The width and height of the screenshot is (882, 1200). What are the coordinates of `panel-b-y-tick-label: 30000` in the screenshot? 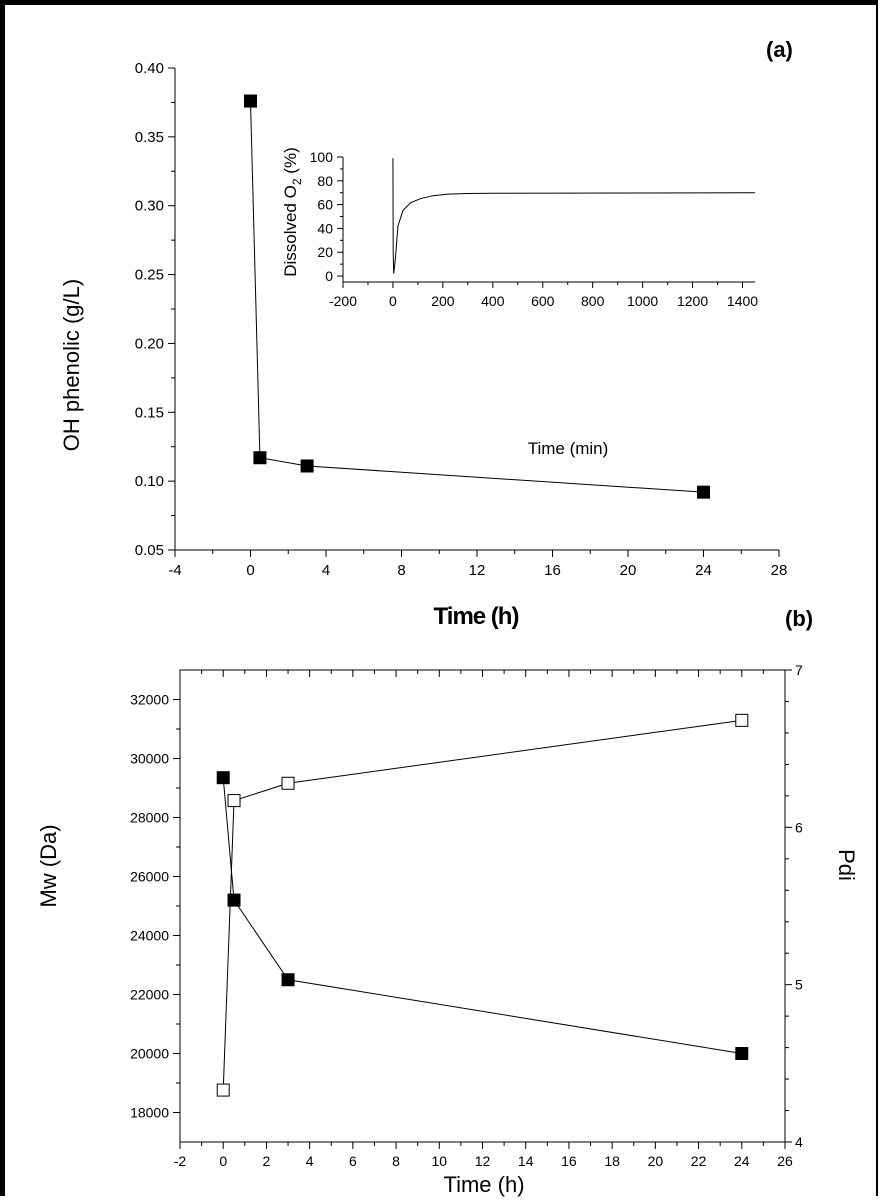 It's located at (149, 759).